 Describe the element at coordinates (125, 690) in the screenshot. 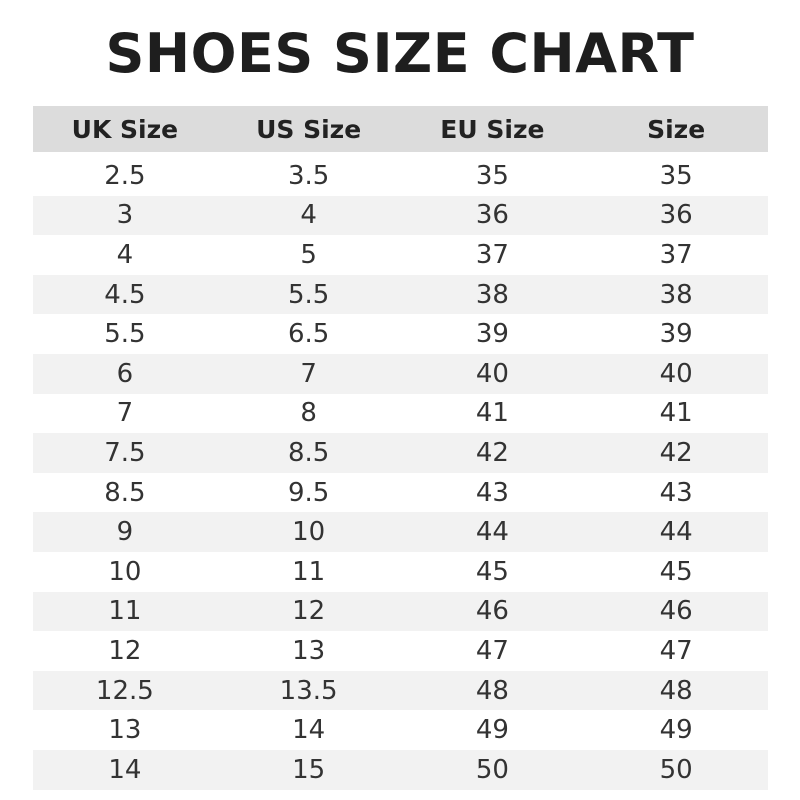

I see `cell-uk-size: 12.5` at that location.